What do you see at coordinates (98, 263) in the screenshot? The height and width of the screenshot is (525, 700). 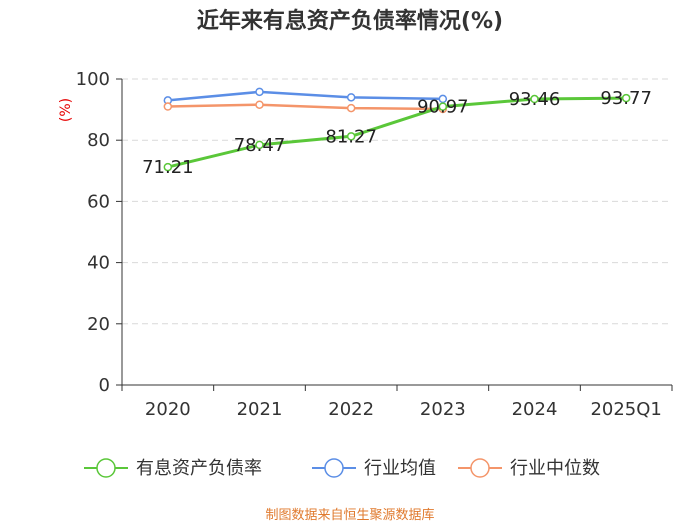 I see `y-tick-label-40: 40` at bounding box center [98, 263].